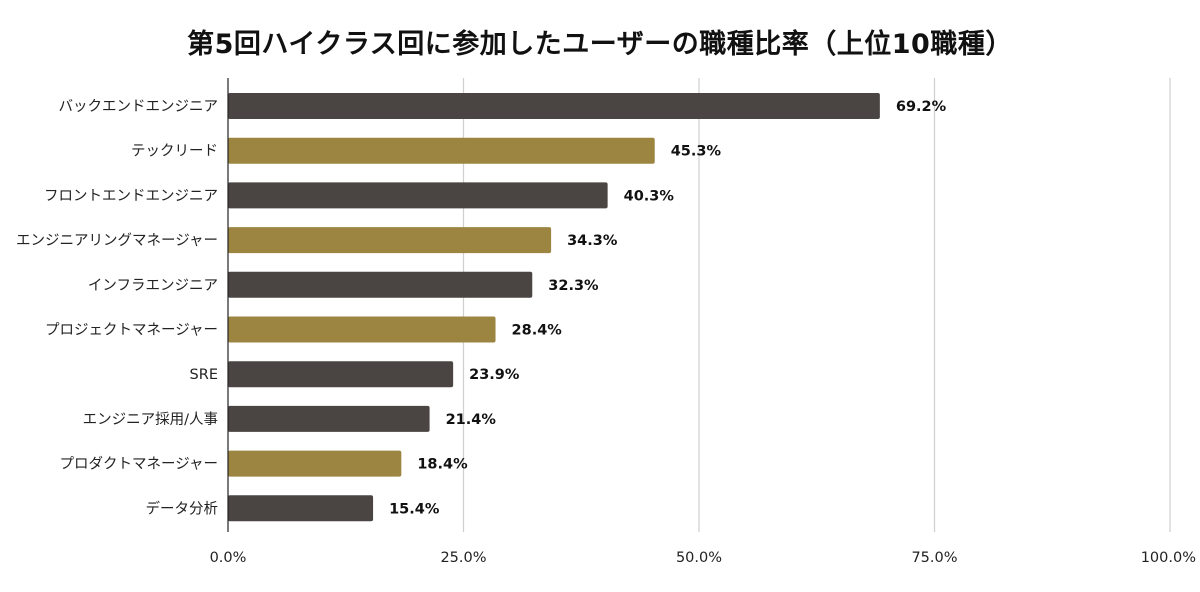  Describe the element at coordinates (139, 106) in the screenshot. I see `category-label-0: バックエンドエンジニア` at that location.